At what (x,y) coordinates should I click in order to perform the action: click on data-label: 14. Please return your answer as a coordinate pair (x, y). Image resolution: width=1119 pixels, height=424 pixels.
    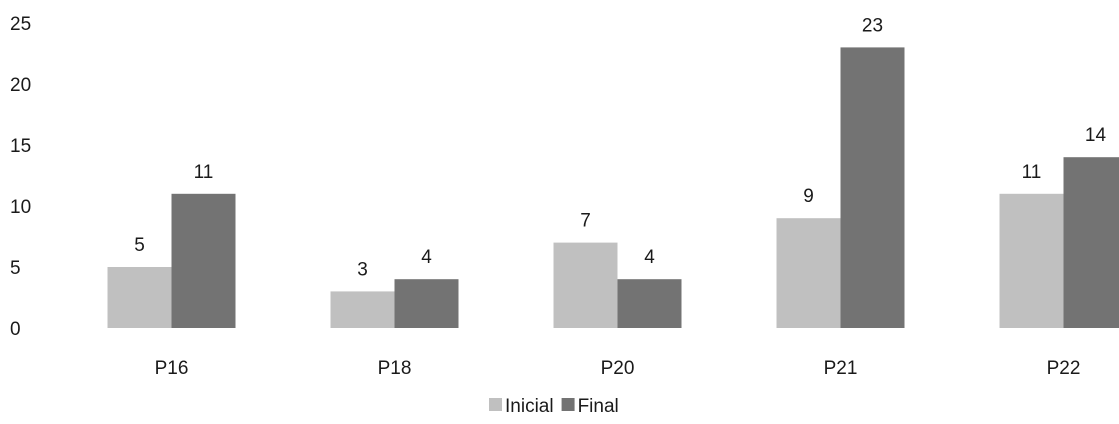
    Looking at the image, I should click on (1096, 135).